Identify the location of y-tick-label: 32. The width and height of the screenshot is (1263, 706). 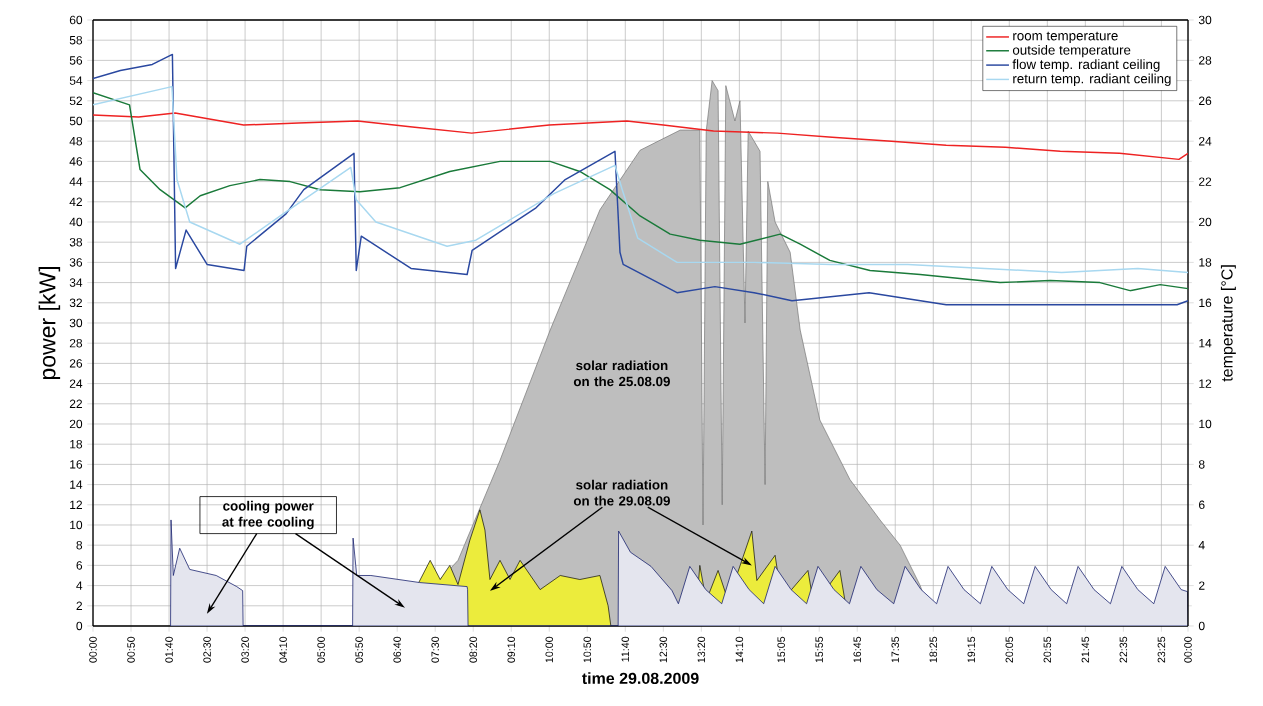
(75, 303).